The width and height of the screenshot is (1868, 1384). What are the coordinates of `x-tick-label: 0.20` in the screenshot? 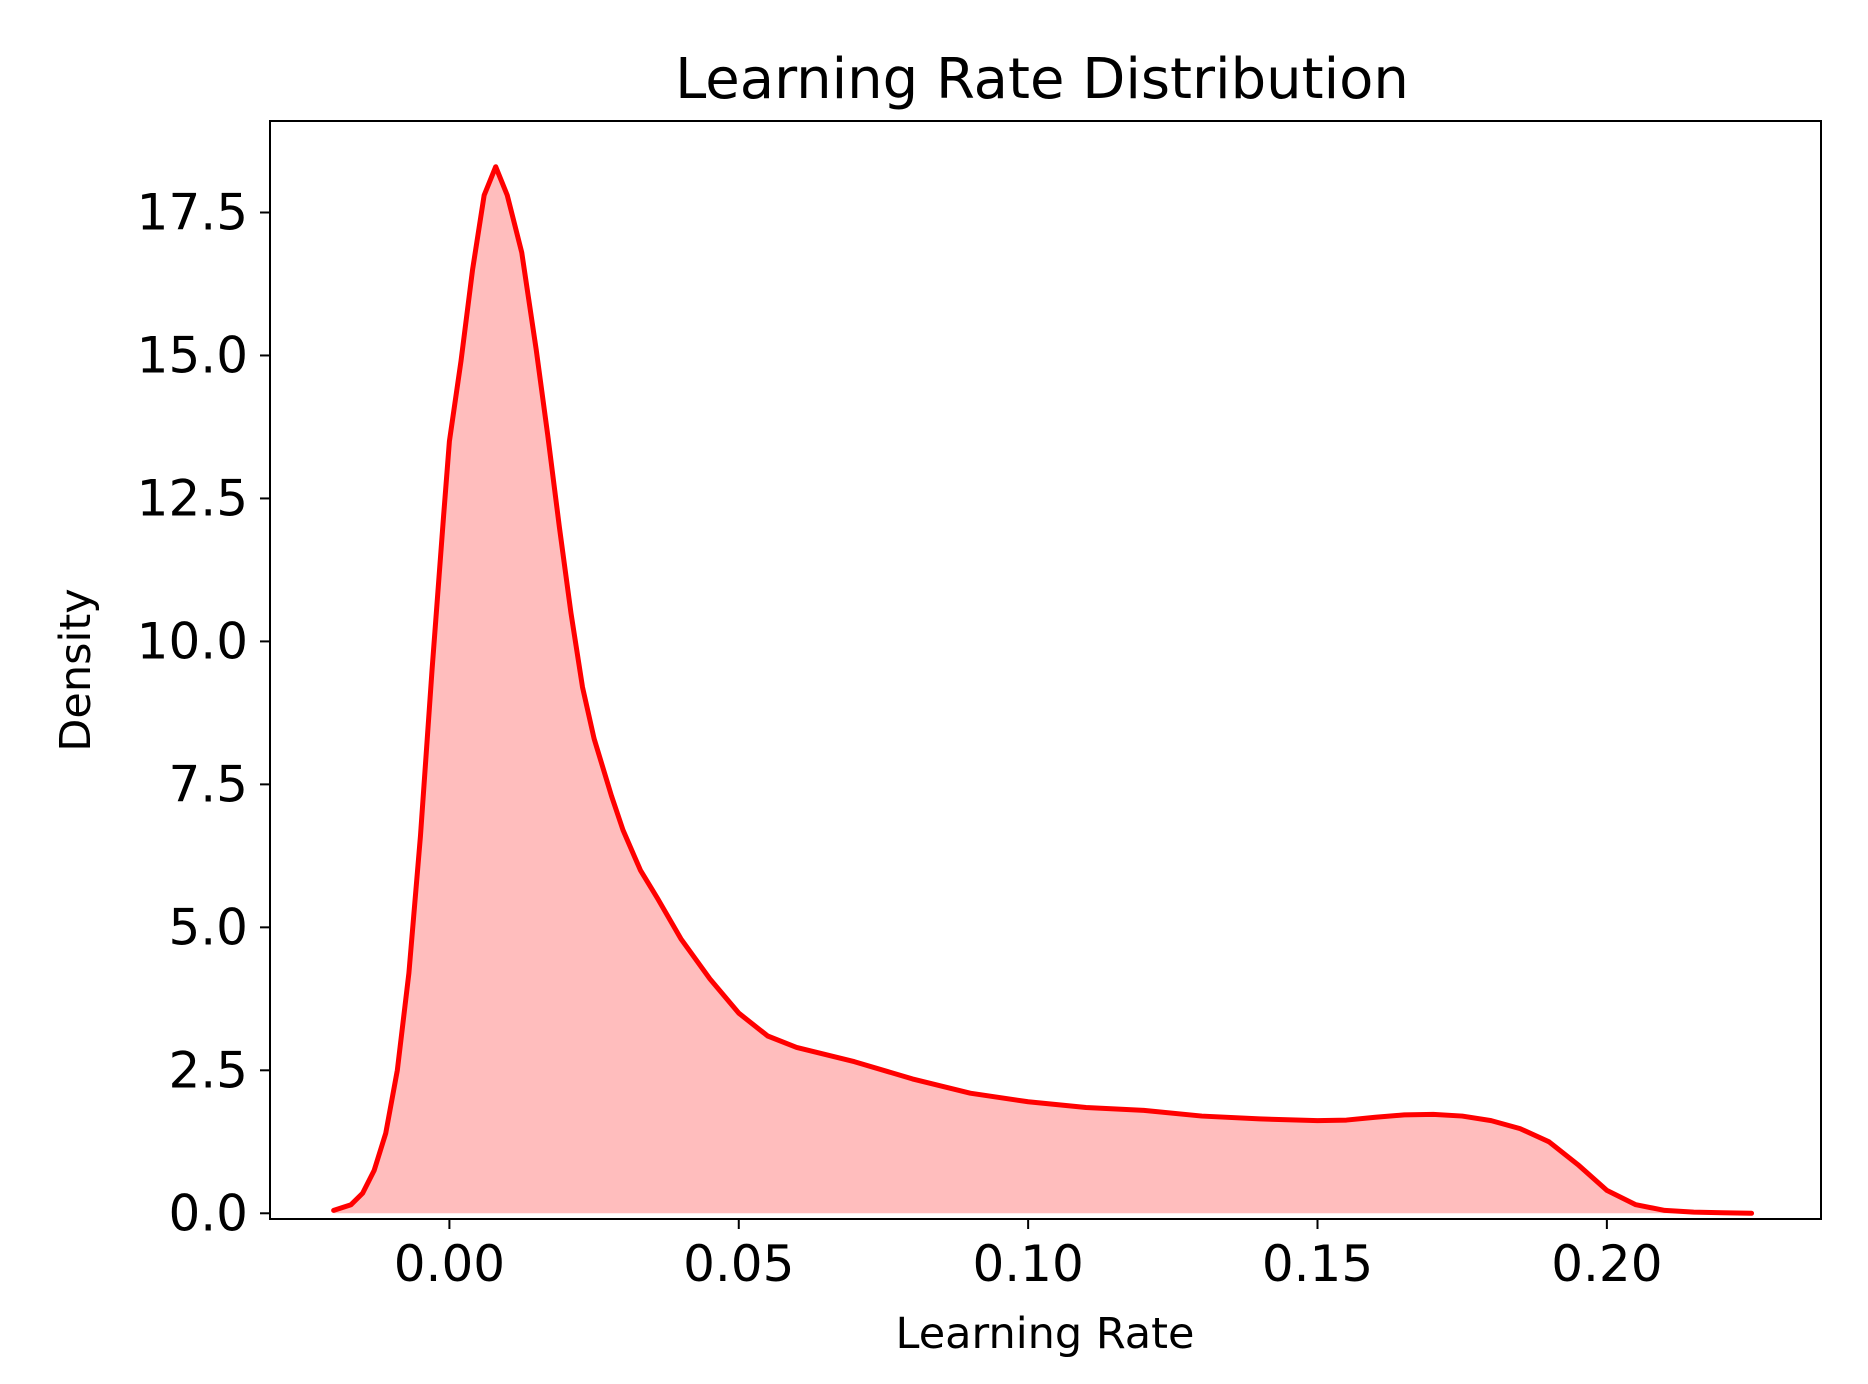 It's located at (1606, 1264).